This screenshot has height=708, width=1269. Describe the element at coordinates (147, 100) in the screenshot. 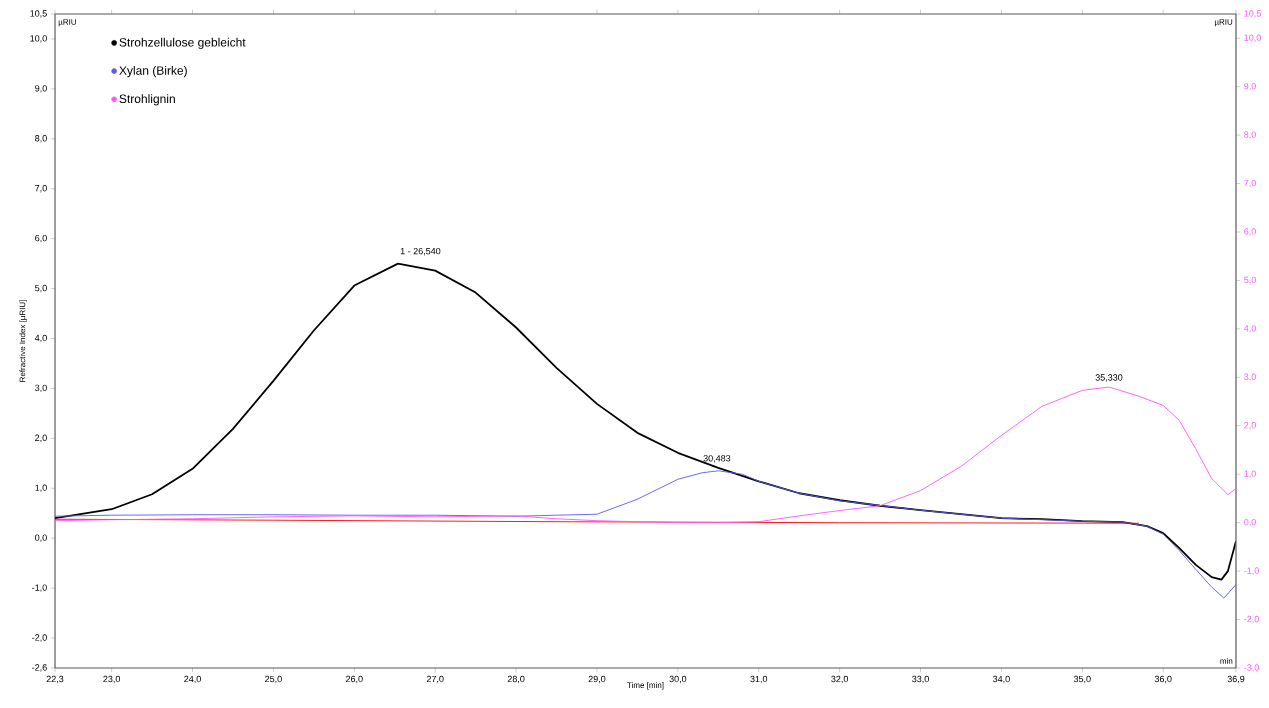

I see `legend-label: Strohlignin` at that location.